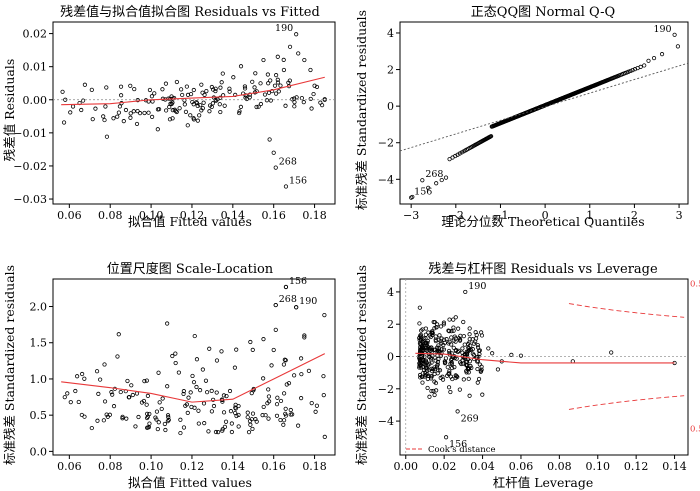 The image size is (700, 491). Describe the element at coordinates (634, 215) in the screenshot. I see `x-tick-label: 2` at that location.